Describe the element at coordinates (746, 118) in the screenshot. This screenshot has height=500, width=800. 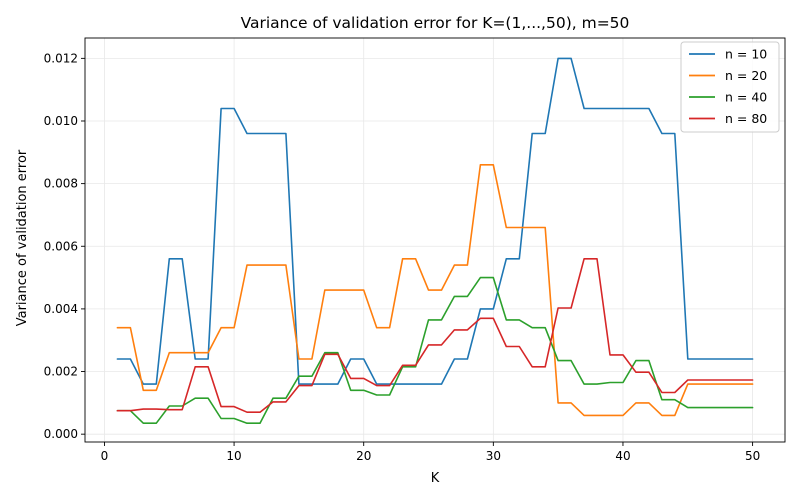
I see `legend-label: n = 80` at that location.